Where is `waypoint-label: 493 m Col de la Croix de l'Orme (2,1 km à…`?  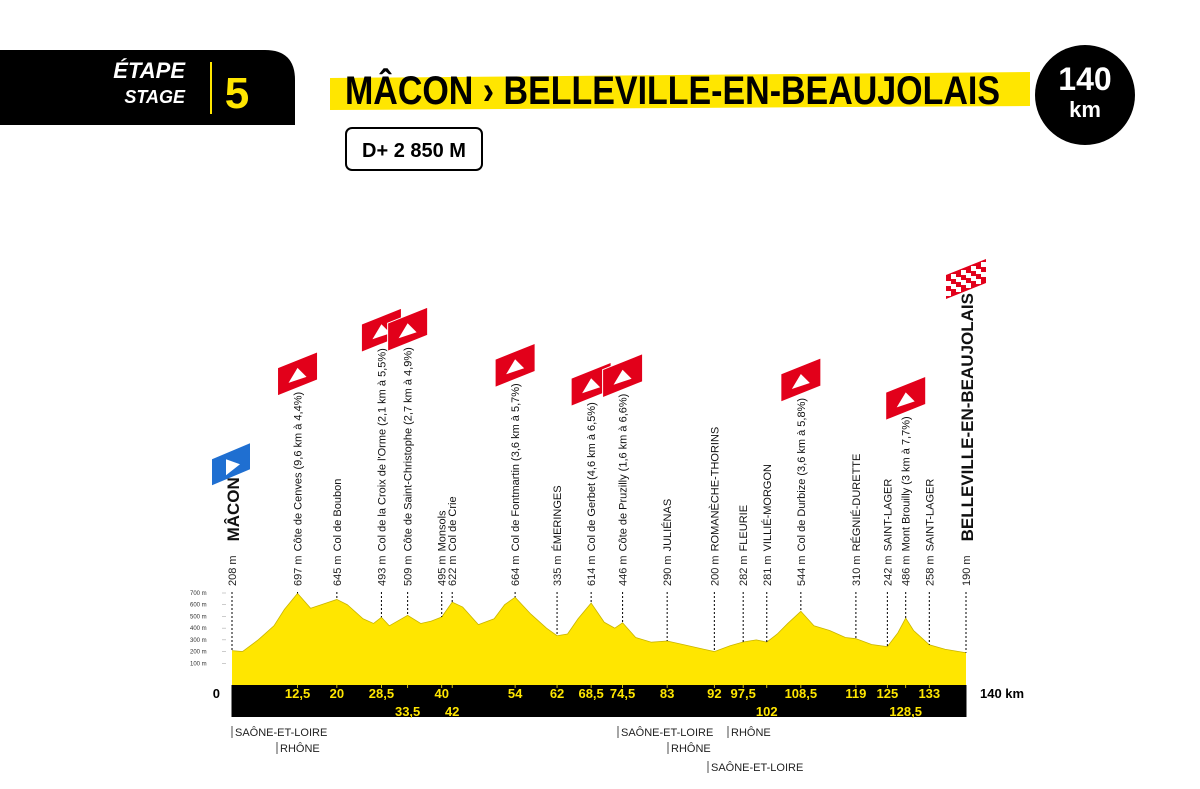 waypoint-label: 493 m Col de la Croix de l'Orme (2,1 km à… is located at coordinates (382, 467).